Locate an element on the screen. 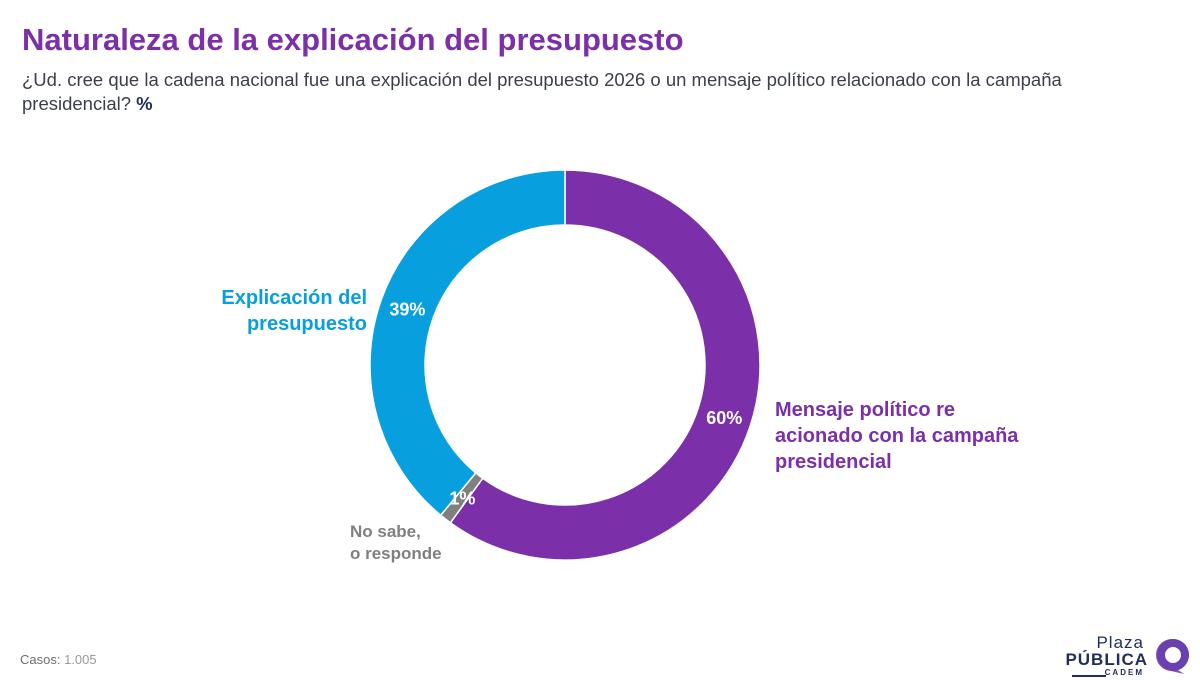 The image size is (1200, 680). sample-size-note: Casos: 1.005 is located at coordinates (58, 659).